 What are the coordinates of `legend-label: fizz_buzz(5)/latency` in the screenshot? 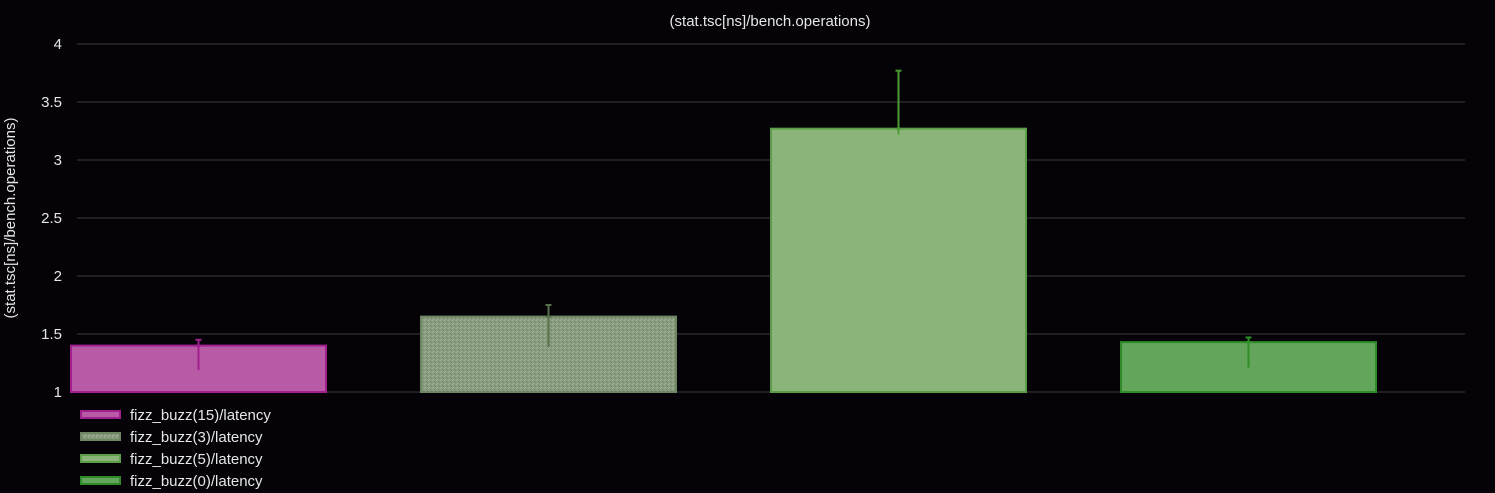 It's located at (196, 459).